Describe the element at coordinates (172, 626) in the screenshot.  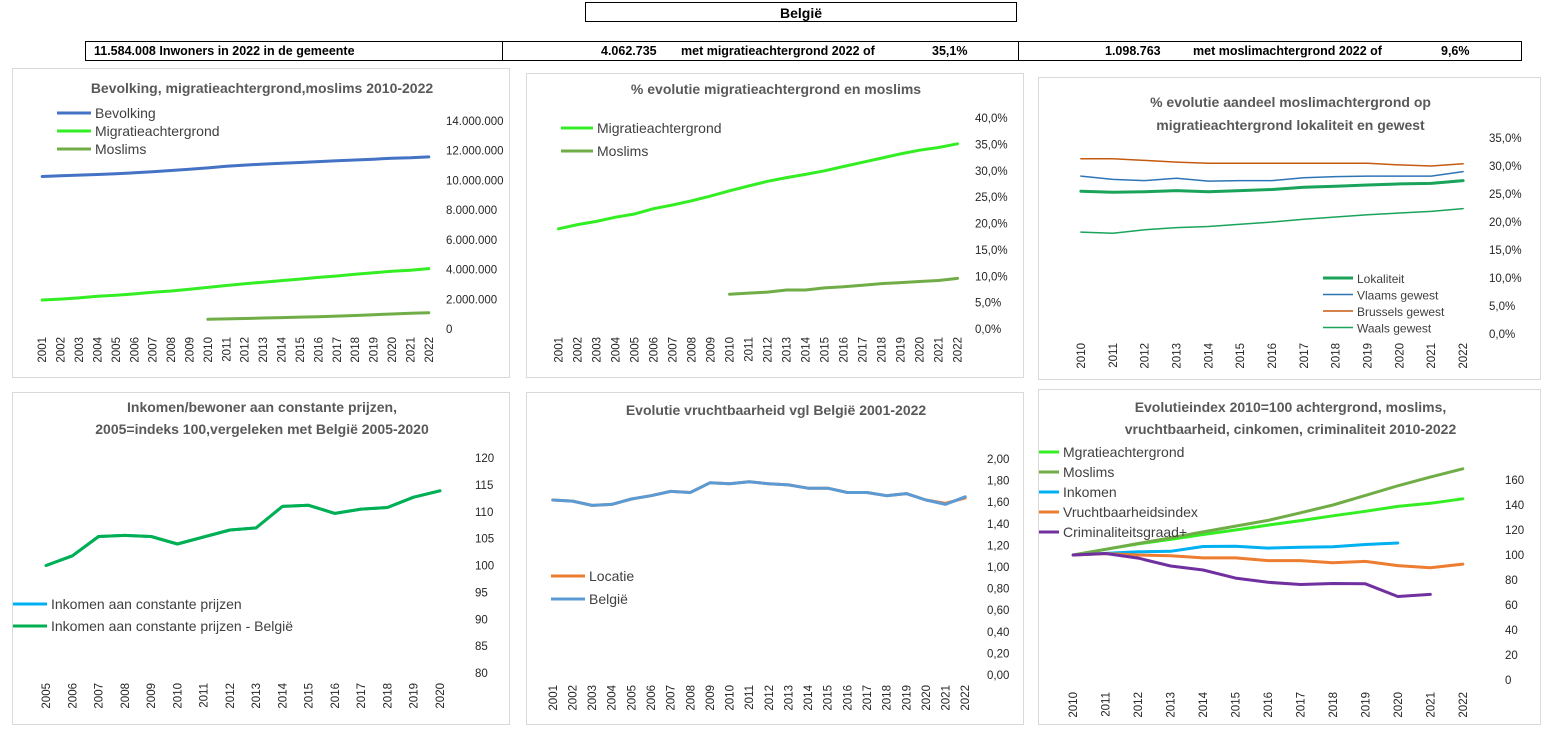
I see `legend-label: Inkomen aan constante prijzen - België` at that location.